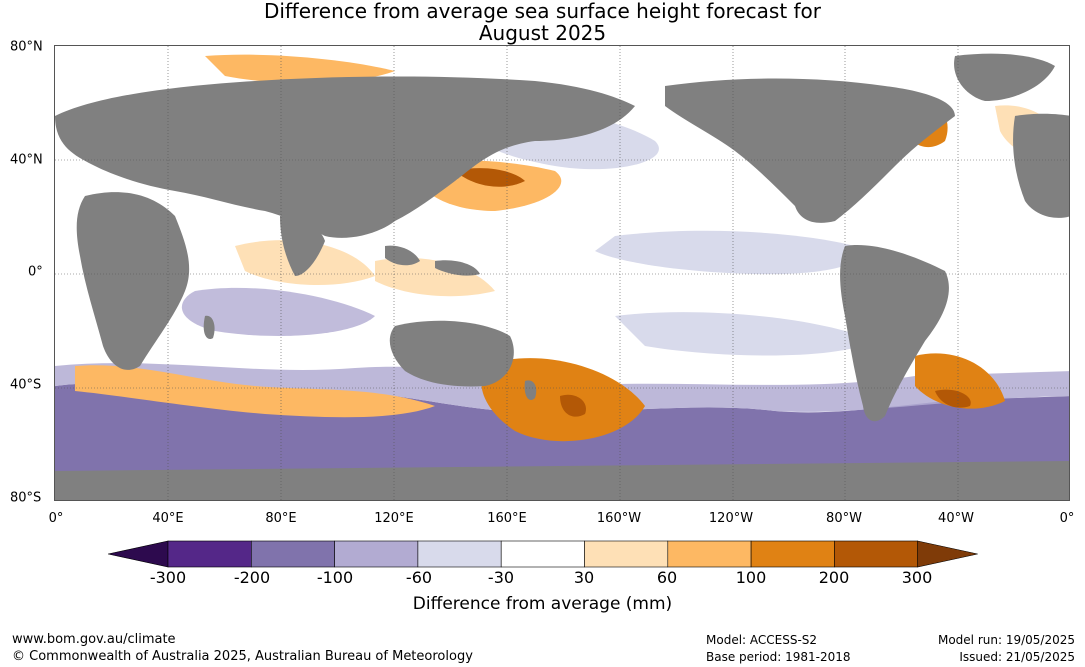 The width and height of the screenshot is (1085, 667). Describe the element at coordinates (278, 311) in the screenshot. I see `indian-ocean-purple-patch` at that location.